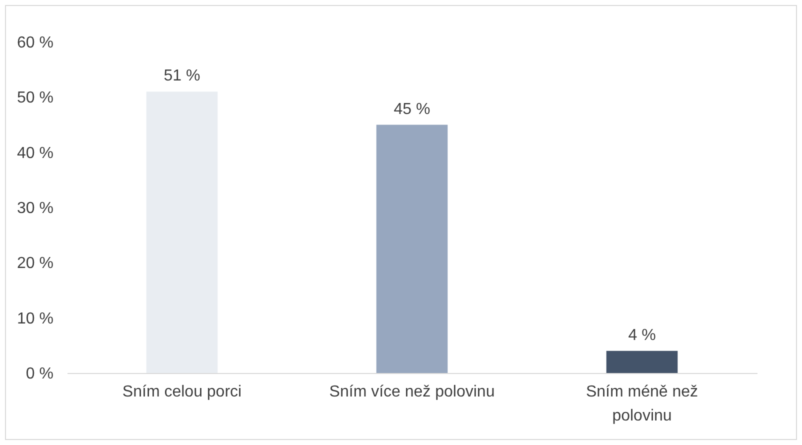 This screenshot has height=445, width=802. Describe the element at coordinates (35, 263) in the screenshot. I see `y-tick-label: 20 %` at that location.